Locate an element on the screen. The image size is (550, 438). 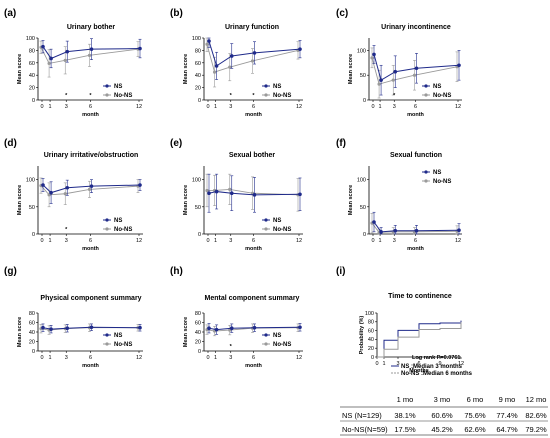
panel-title: Urinary bother is located at coordinates (91, 27).